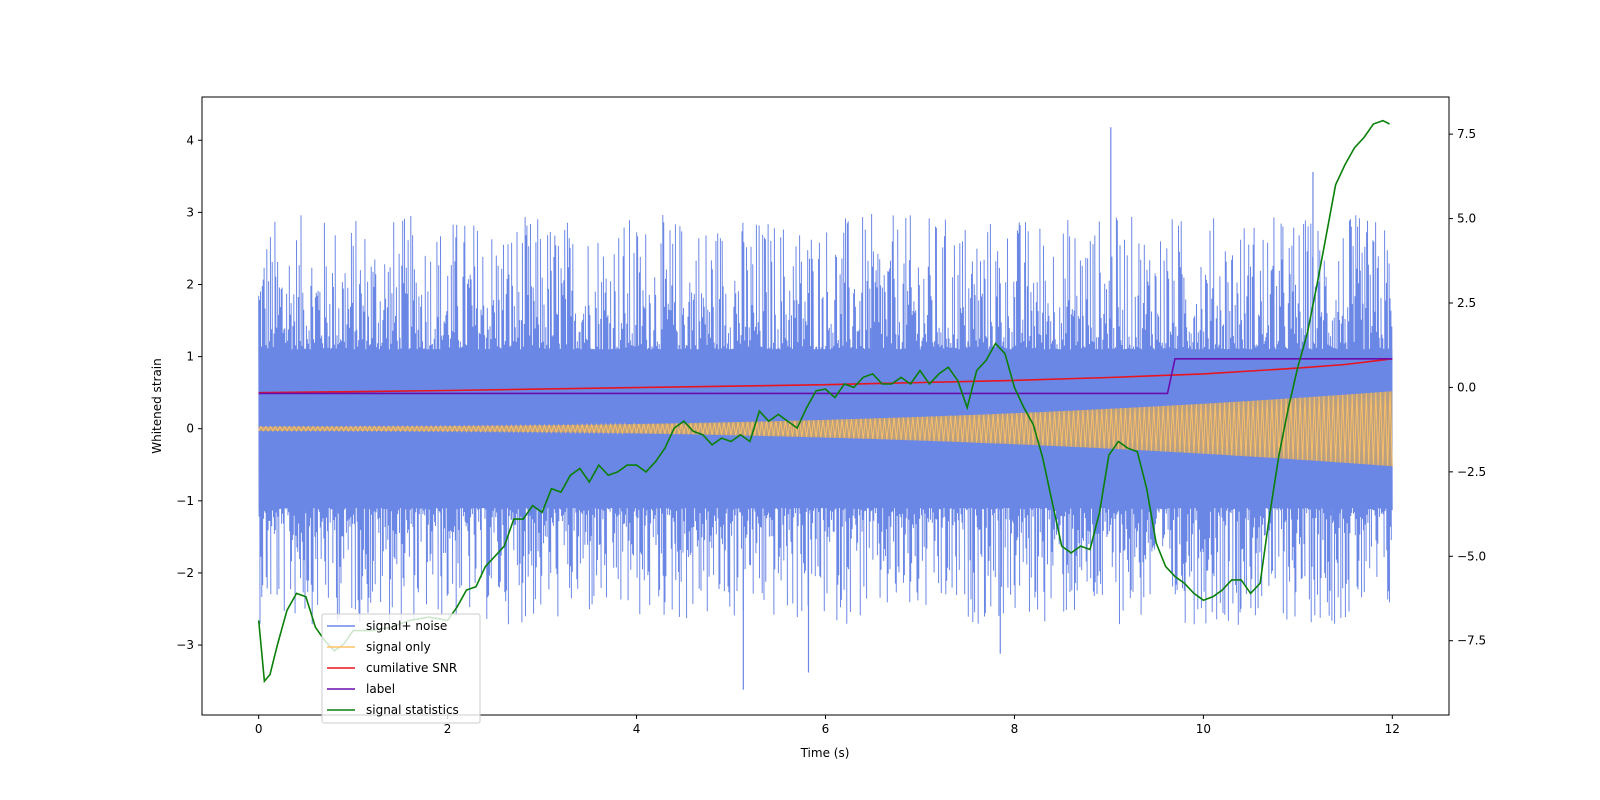  I want to click on y-tick-label: 1, so click(190, 357).